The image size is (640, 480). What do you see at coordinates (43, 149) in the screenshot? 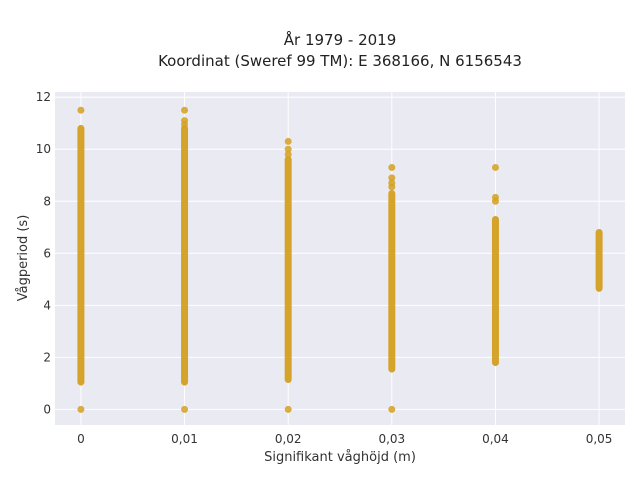
I see `y-tick-label: 10` at bounding box center [43, 149].